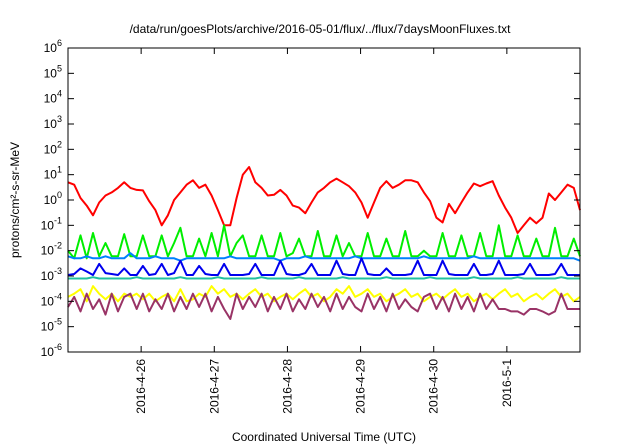 Image resolution: width=640 pixels, height=448 pixels. What do you see at coordinates (53, 122) in the screenshot?
I see `y-tick-label: 10³` at bounding box center [53, 122].